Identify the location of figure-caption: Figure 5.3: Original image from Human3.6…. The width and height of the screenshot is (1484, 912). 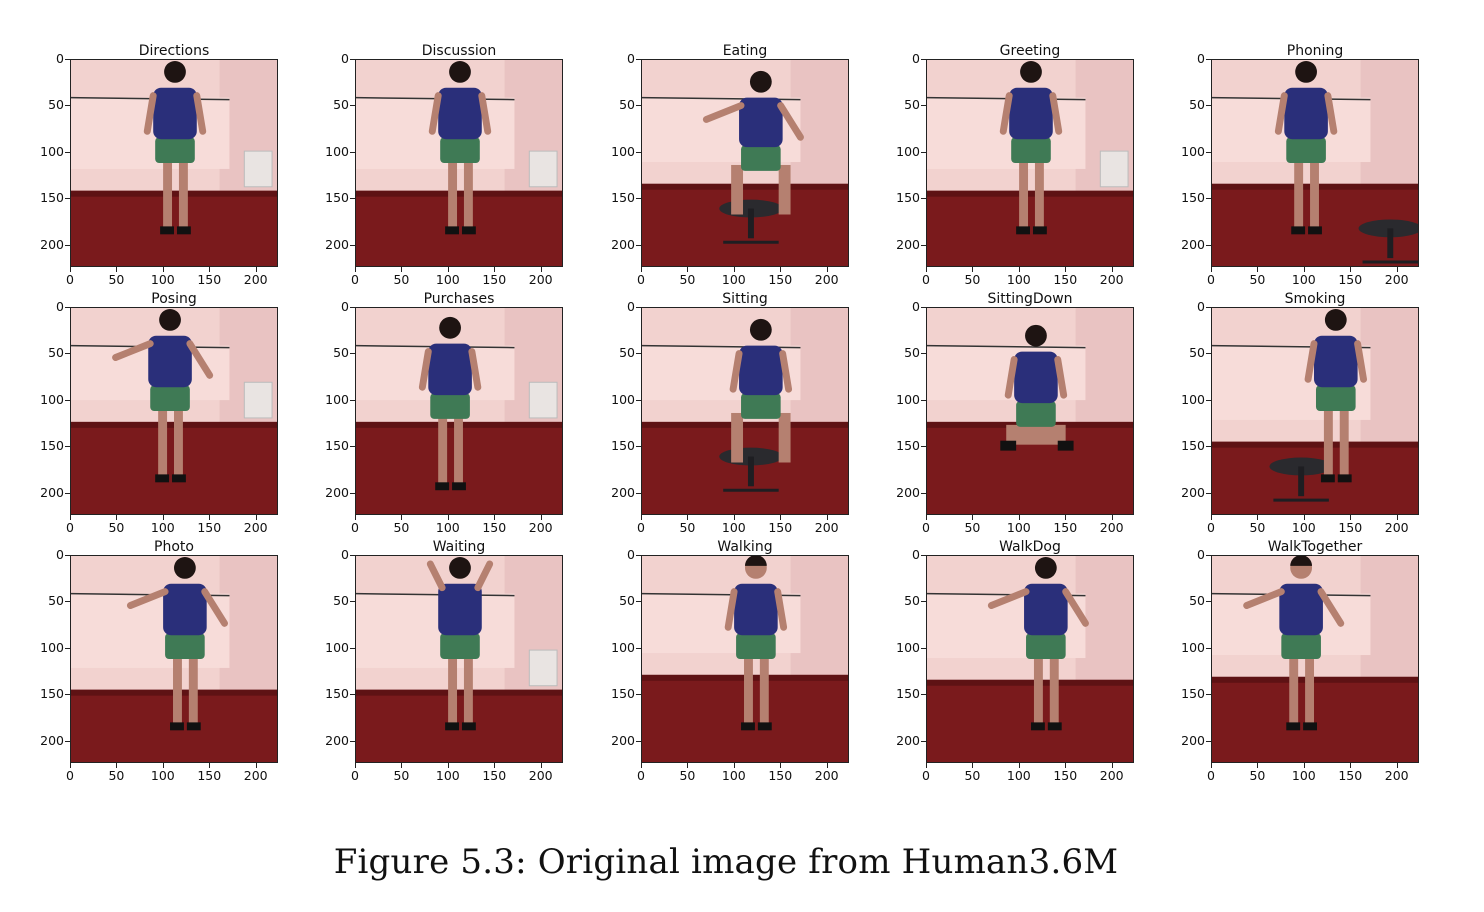
(726, 862).